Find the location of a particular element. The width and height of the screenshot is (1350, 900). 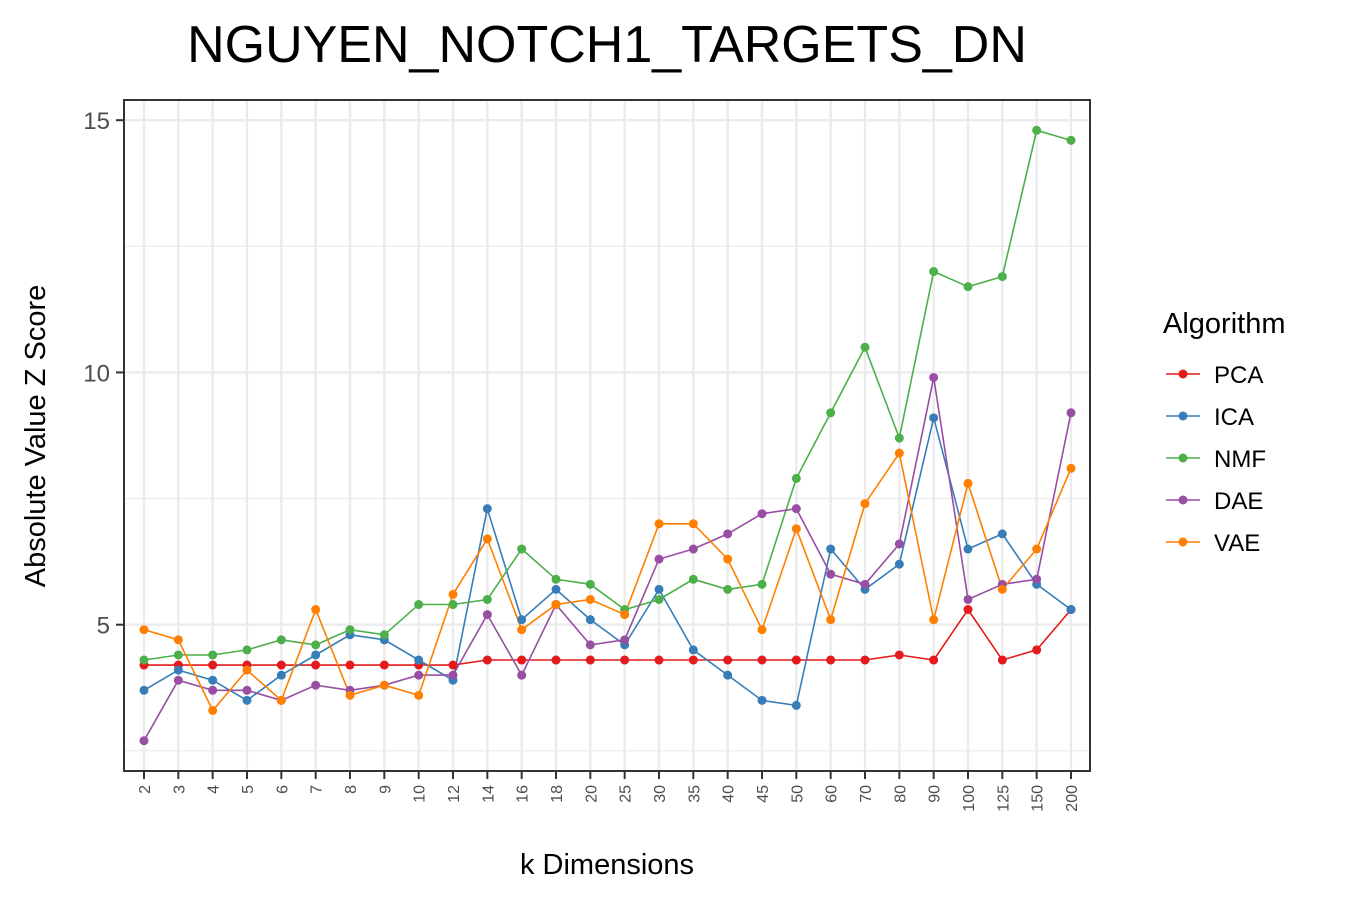

x-tick-label: 18 is located at coordinates (557, 794).